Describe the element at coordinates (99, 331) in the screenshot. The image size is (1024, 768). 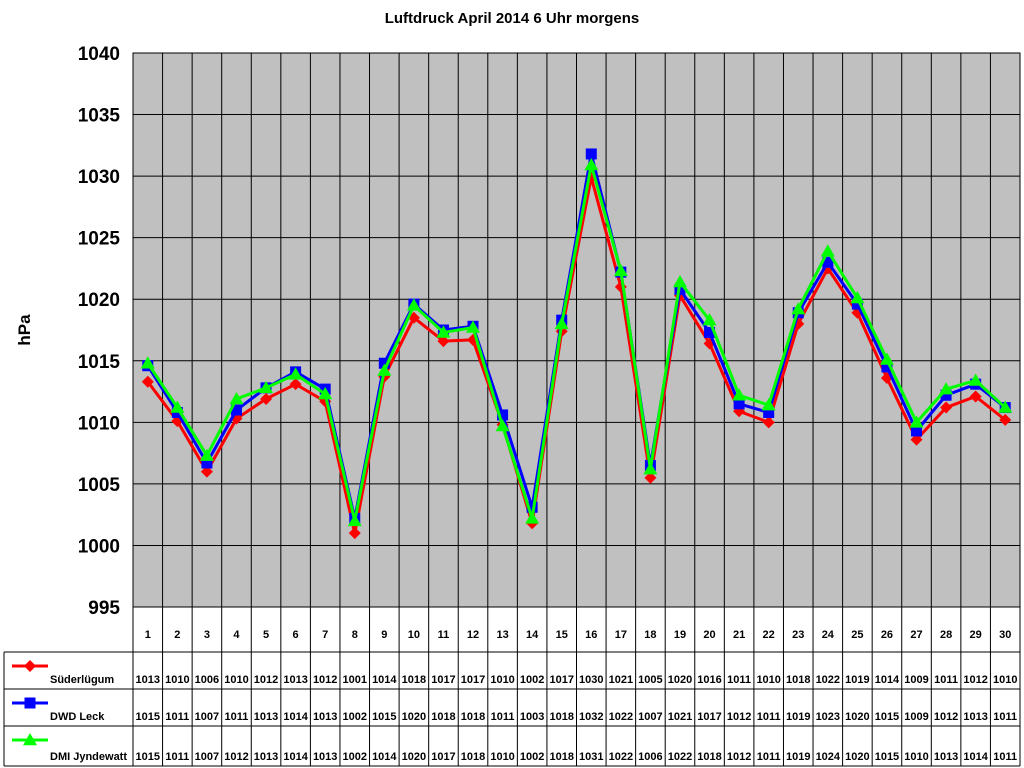
I see `y-axis-ticks: 995 1000 1005 1010 1015 1020 1025 1030 1035 1040` at that location.